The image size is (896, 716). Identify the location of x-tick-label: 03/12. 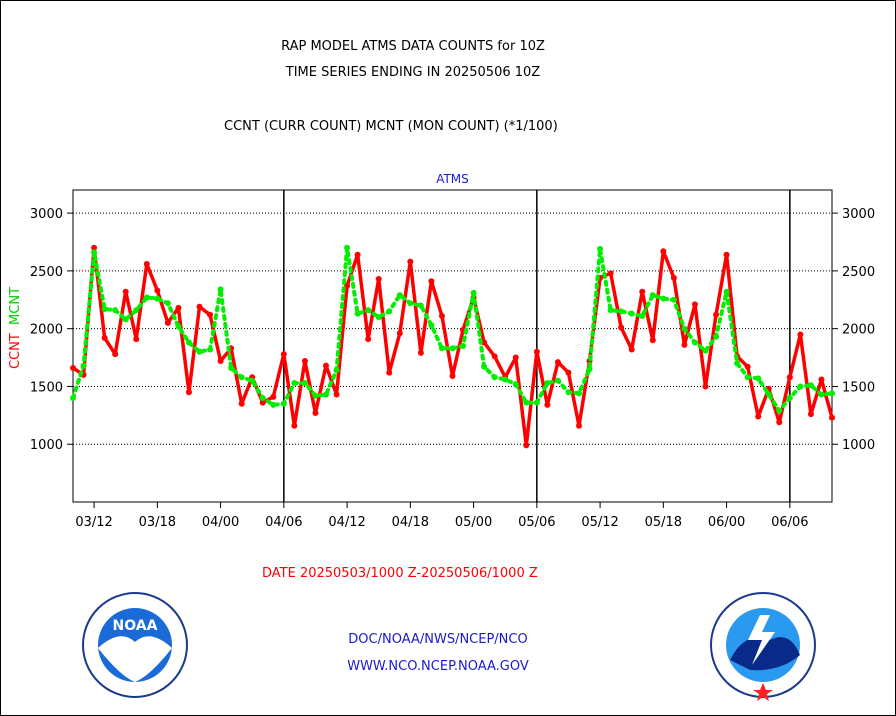
(93, 522).